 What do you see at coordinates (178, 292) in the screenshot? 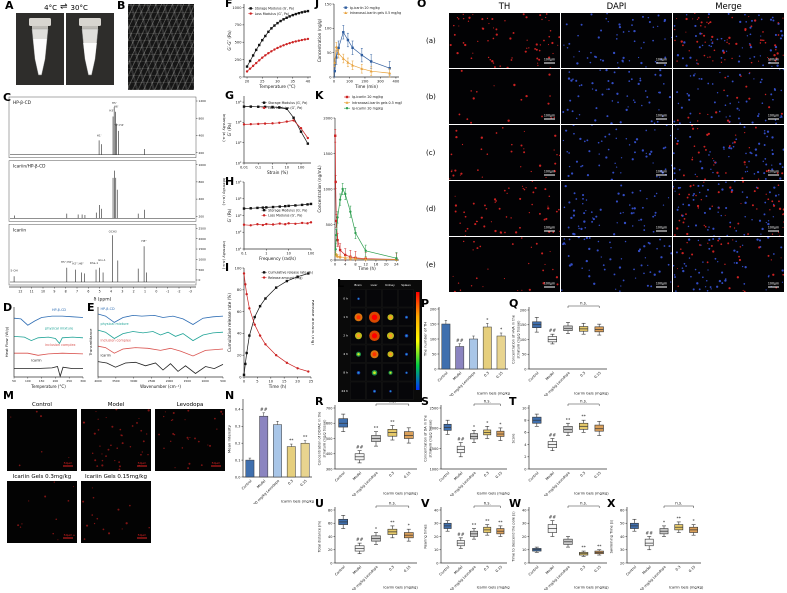
I see `svg-text: -2` at bounding box center [178, 292].